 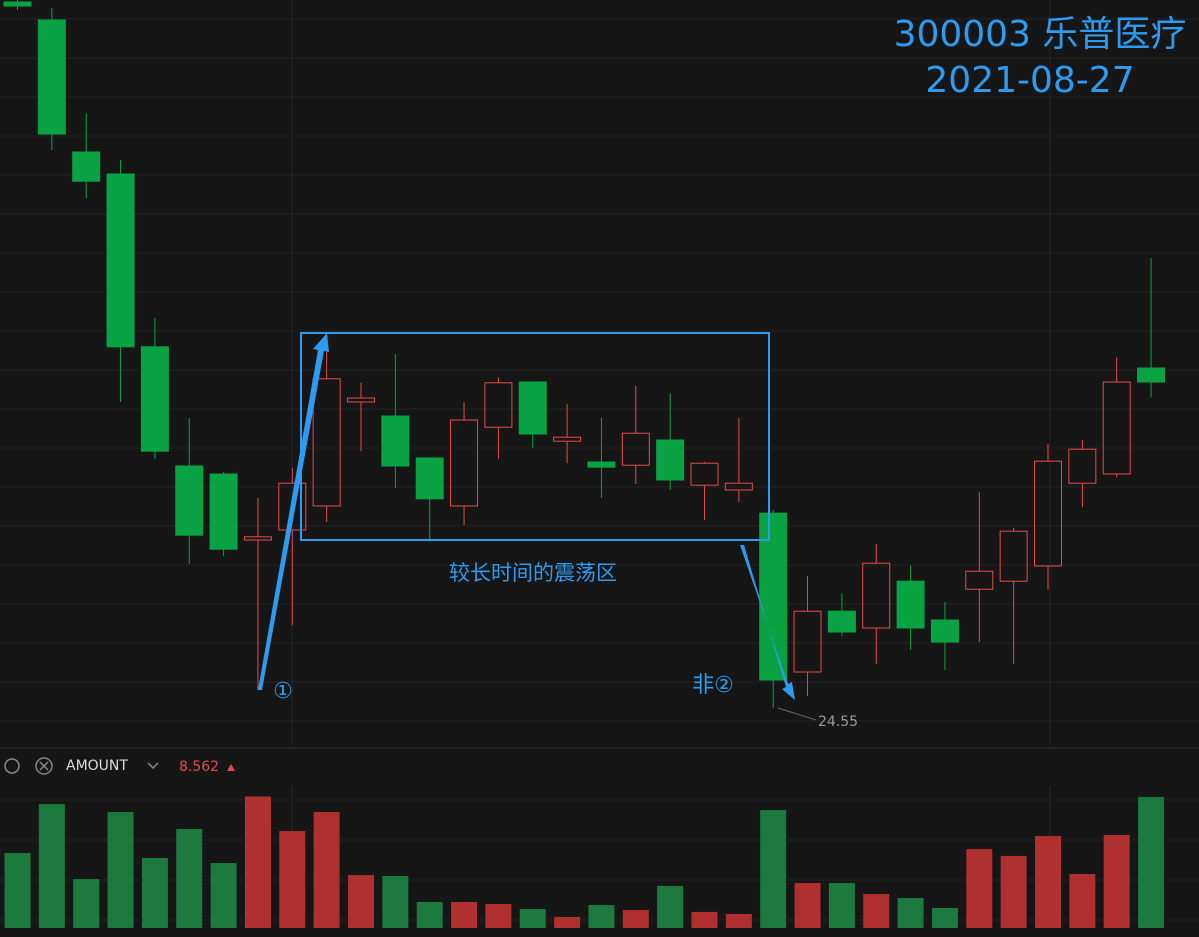 What do you see at coordinates (199, 767) in the screenshot?
I see `indicator-value: 8.562` at bounding box center [199, 767].